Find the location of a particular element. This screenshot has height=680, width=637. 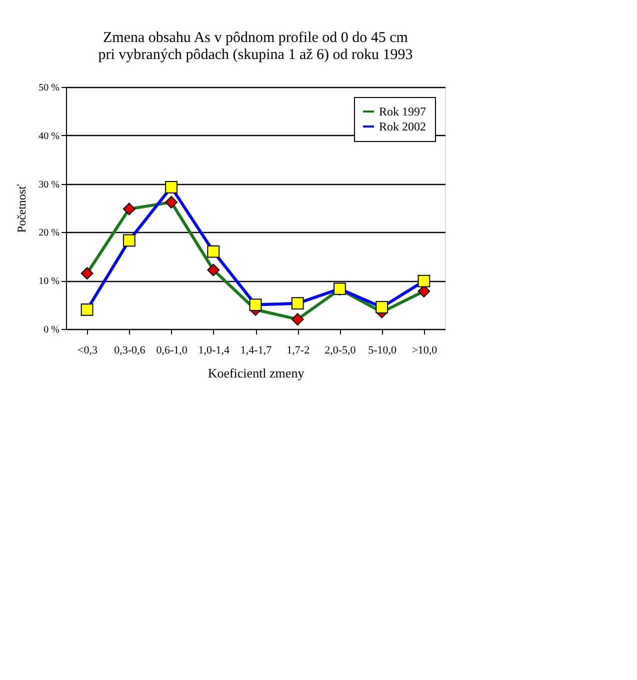

x-axis-title: Koeficientl zmeny is located at coordinates (256, 373).